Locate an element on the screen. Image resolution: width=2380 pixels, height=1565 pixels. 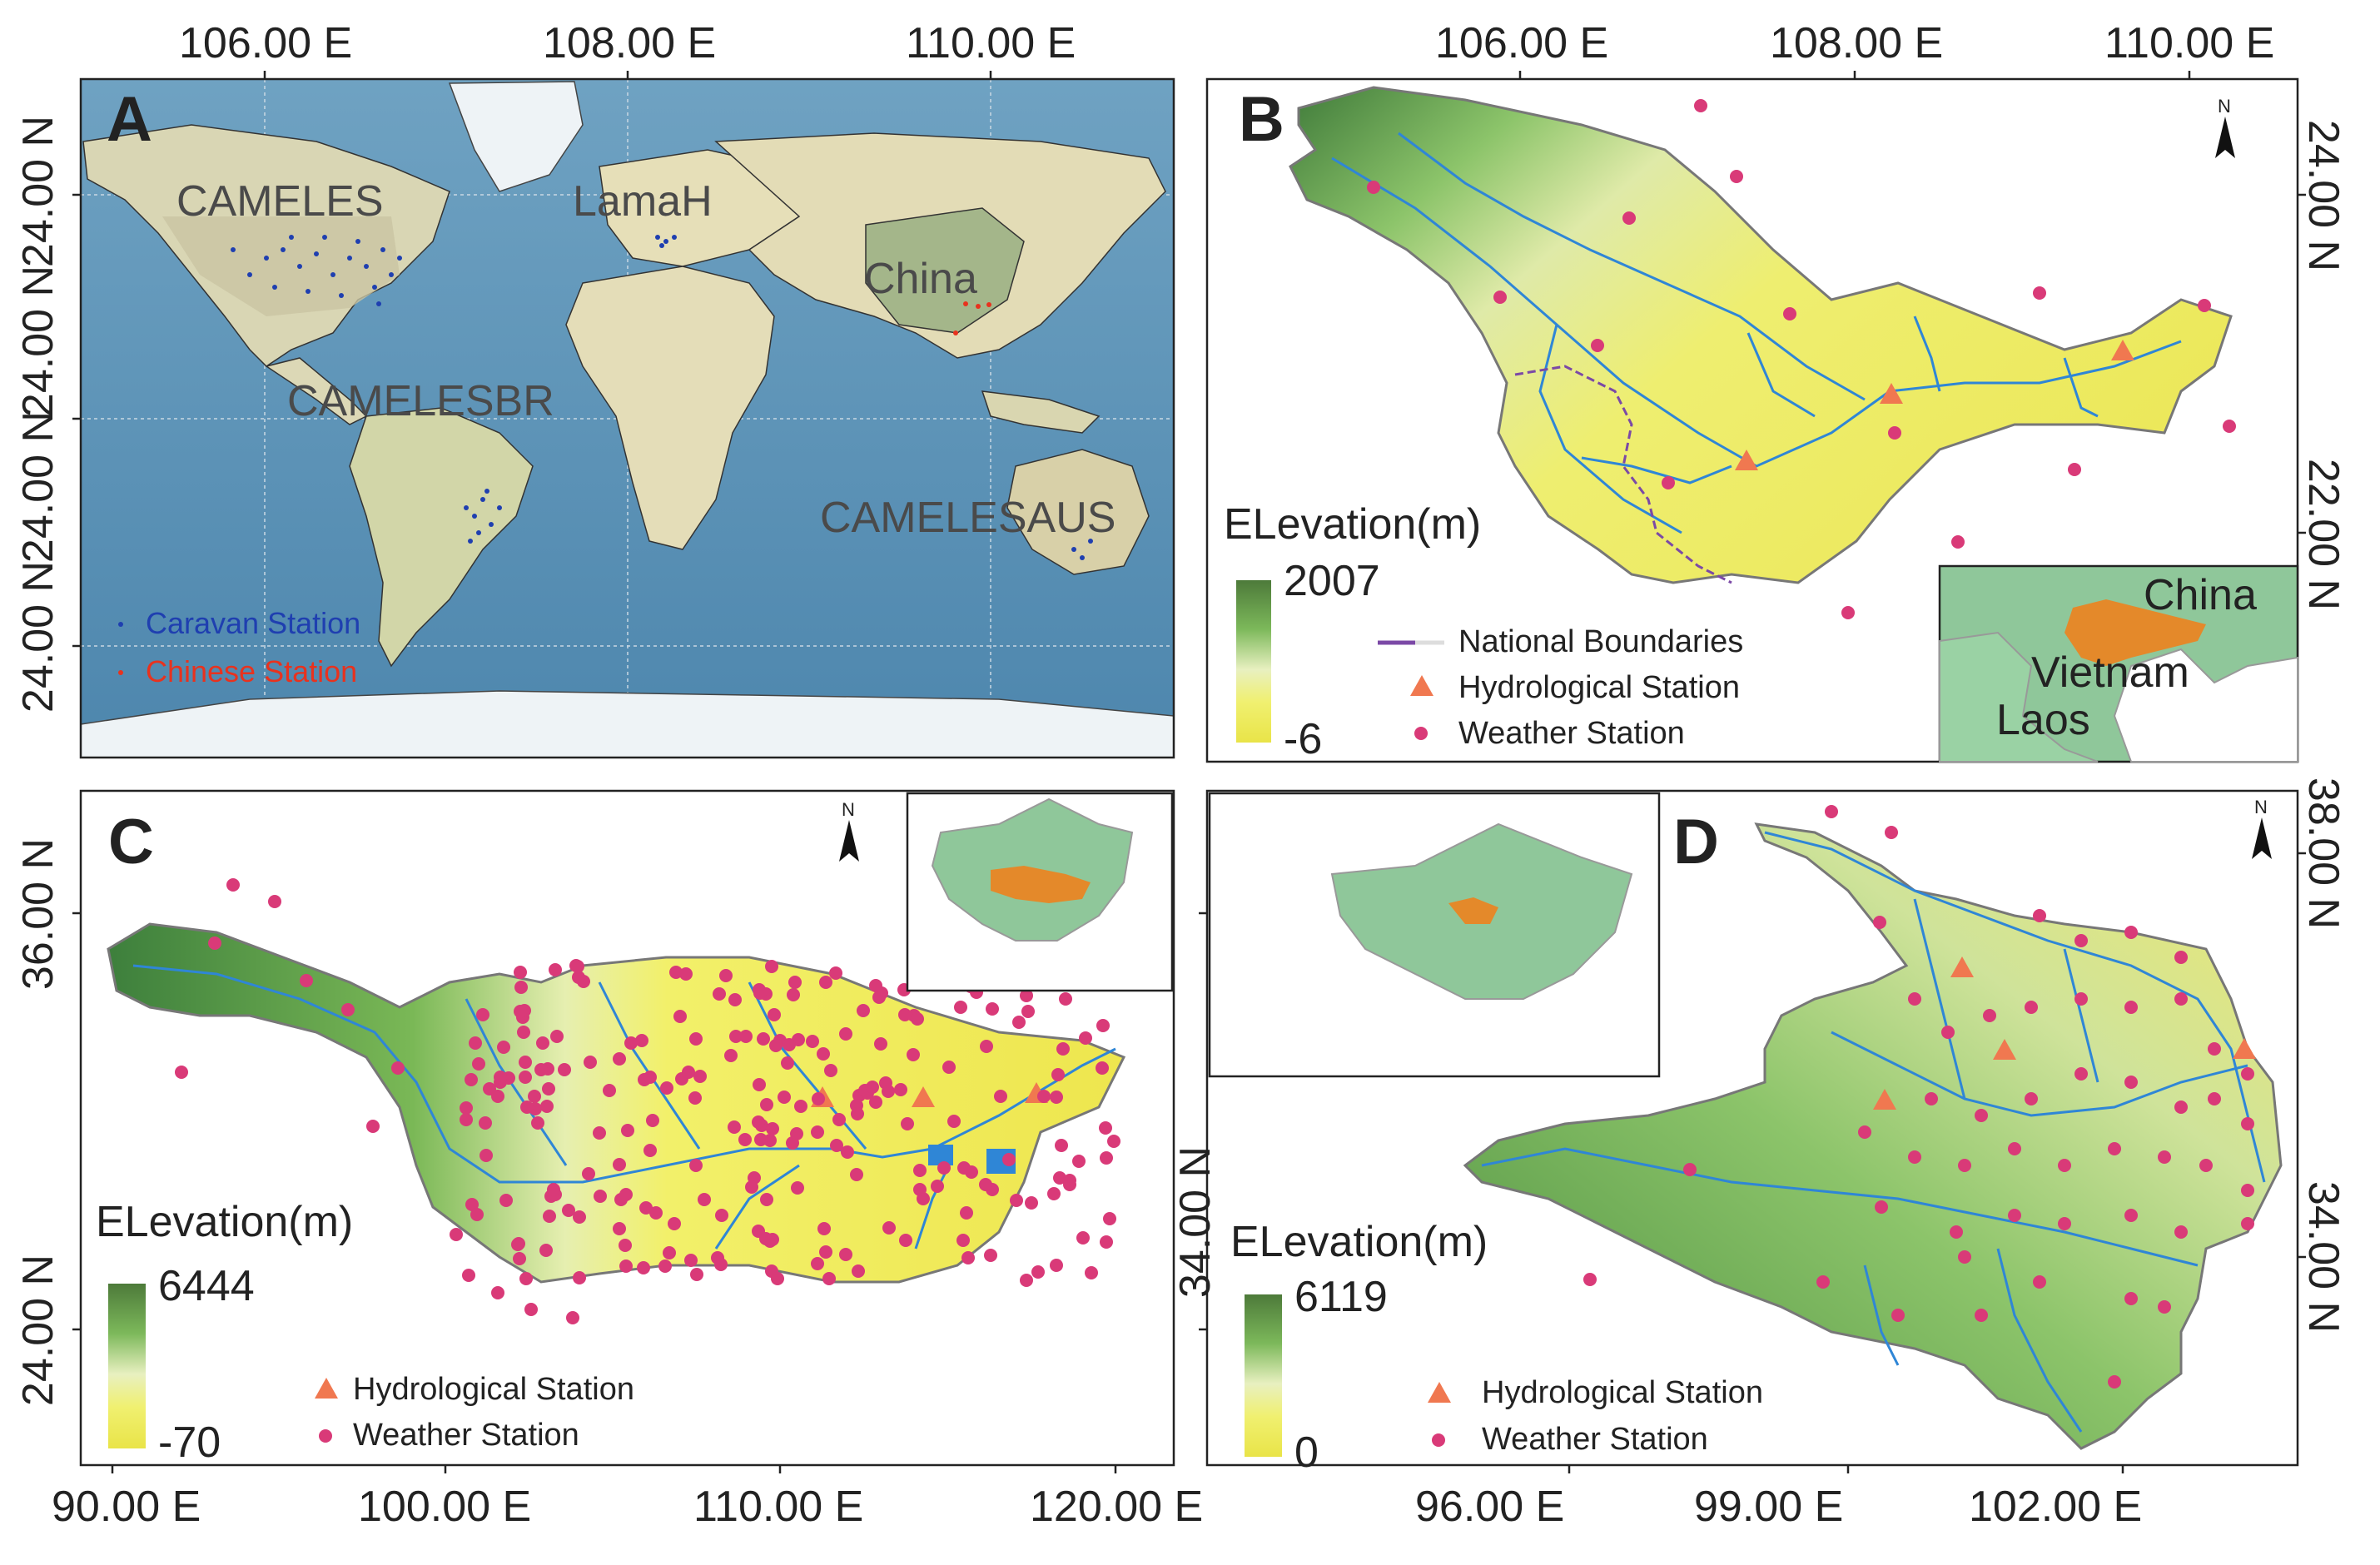
elevation-colorbar-c is located at coordinates (127, 1366).